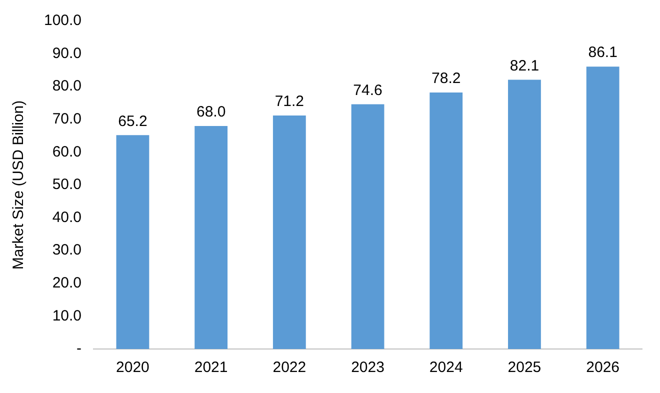  Describe the element at coordinates (79, 349) in the screenshot. I see `y-tick-label: -` at that location.